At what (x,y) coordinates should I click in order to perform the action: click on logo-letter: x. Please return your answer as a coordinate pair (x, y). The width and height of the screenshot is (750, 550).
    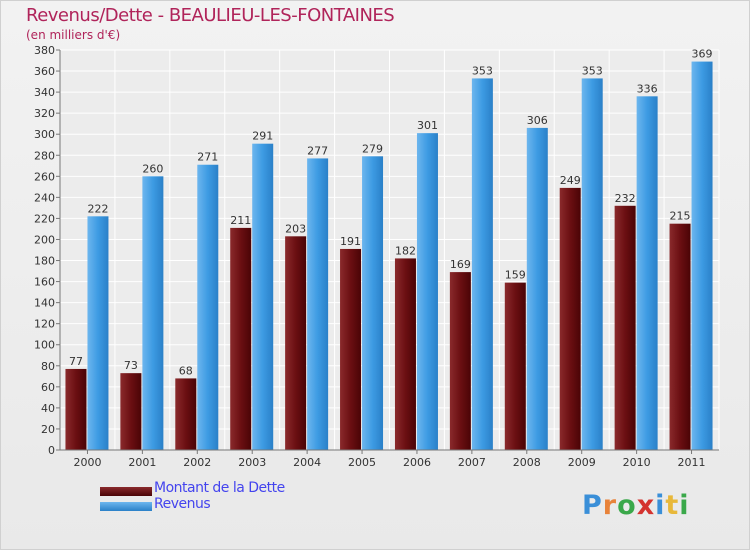
    Looking at the image, I should click on (646, 505).